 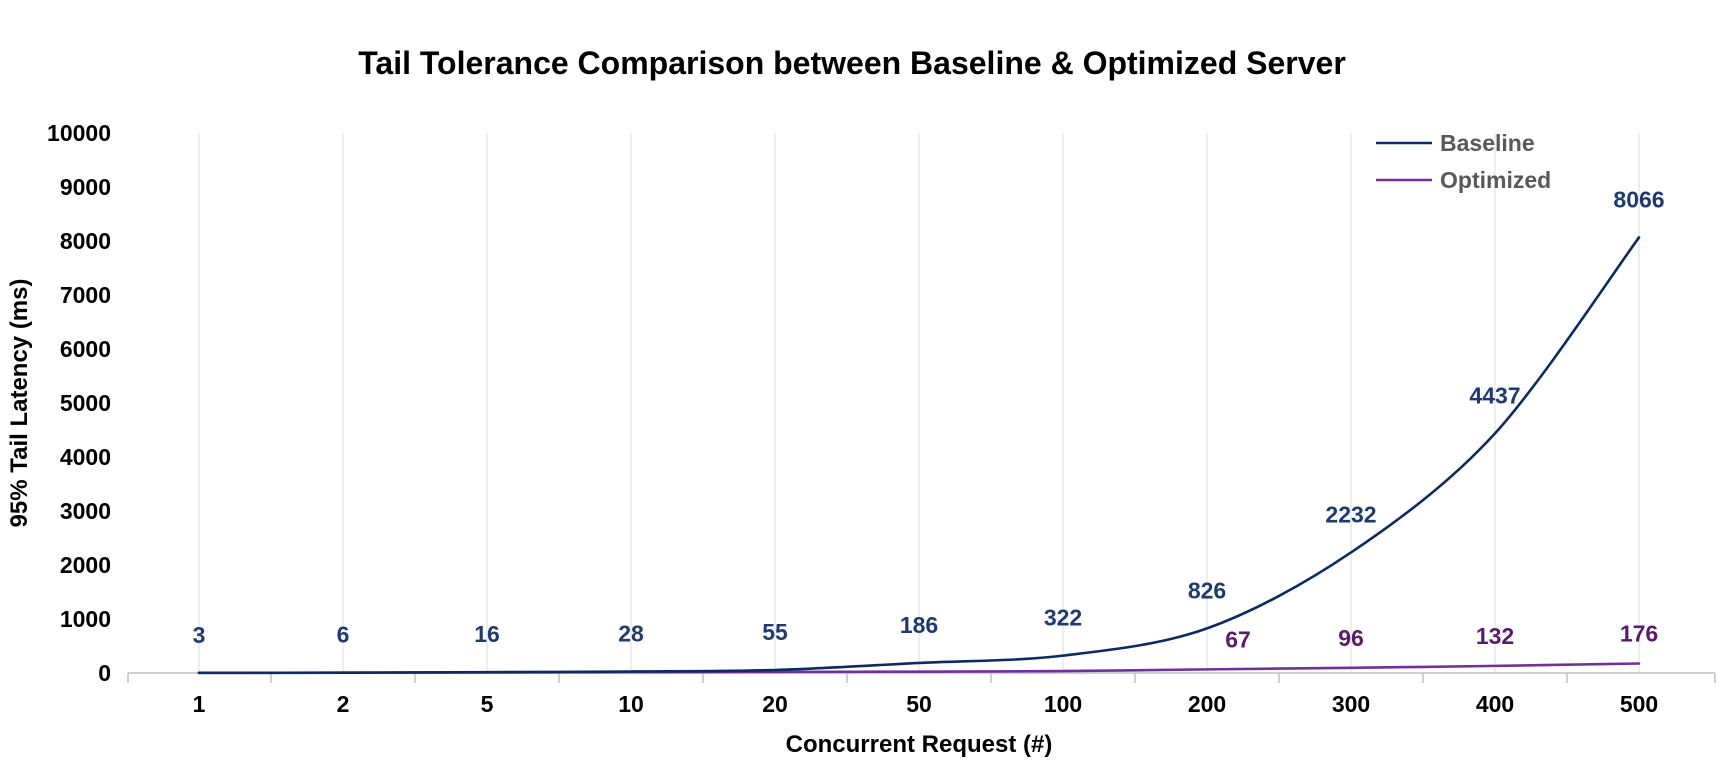 What do you see at coordinates (631, 633) in the screenshot?
I see `data-label-baseline-10: 28` at bounding box center [631, 633].